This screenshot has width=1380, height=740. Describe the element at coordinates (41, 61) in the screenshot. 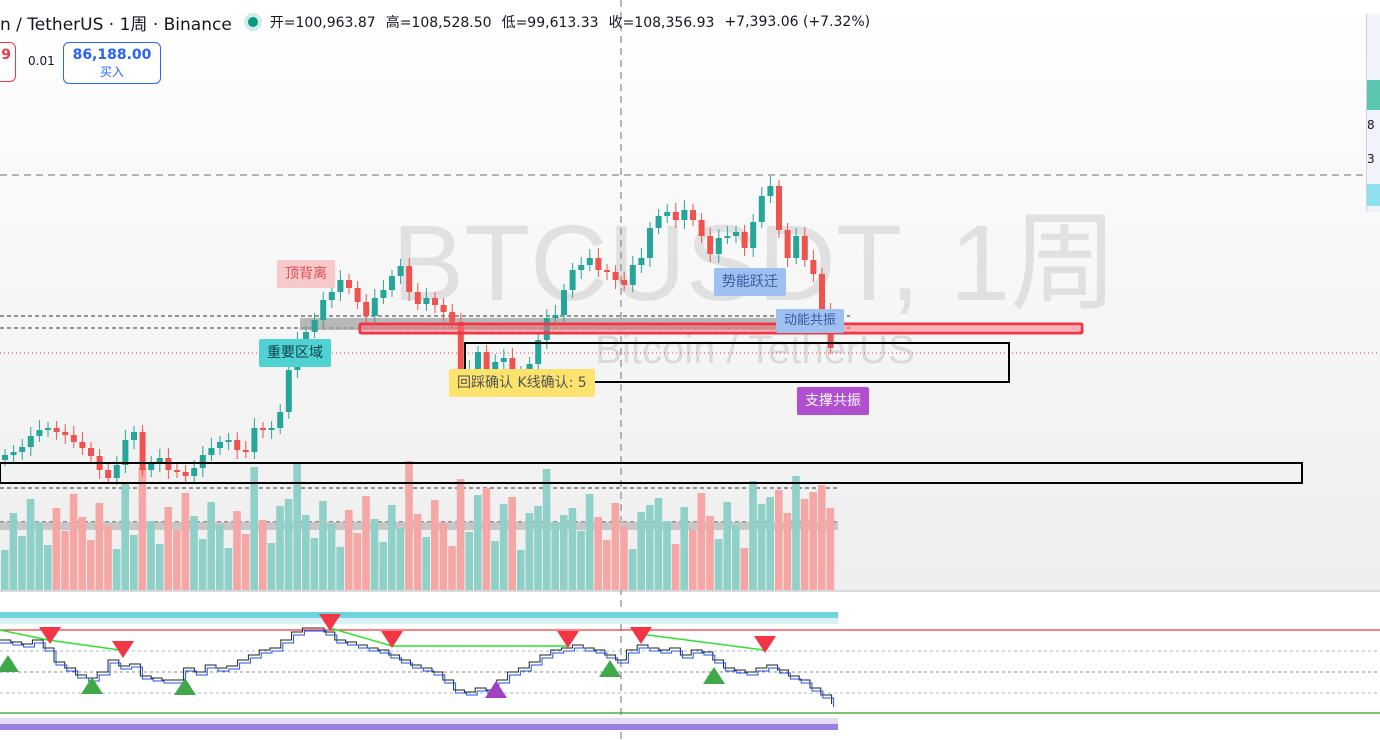

I see `spread-value: 0.01` at that location.